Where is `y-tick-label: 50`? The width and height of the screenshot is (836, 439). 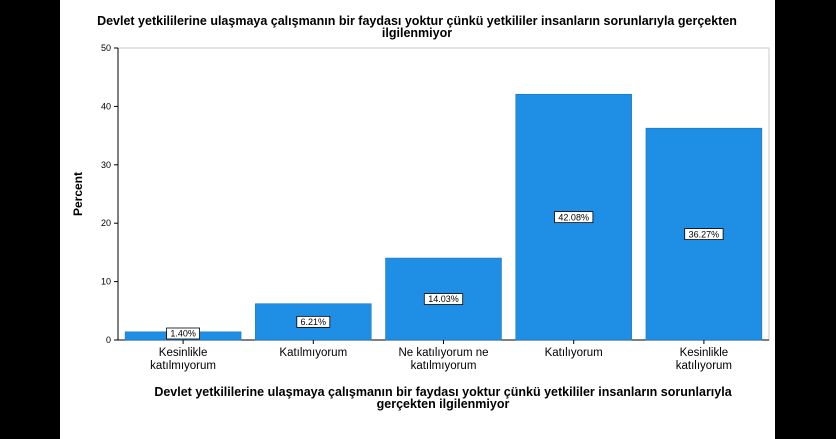
y-tick-label: 50 is located at coordinates (106, 48).